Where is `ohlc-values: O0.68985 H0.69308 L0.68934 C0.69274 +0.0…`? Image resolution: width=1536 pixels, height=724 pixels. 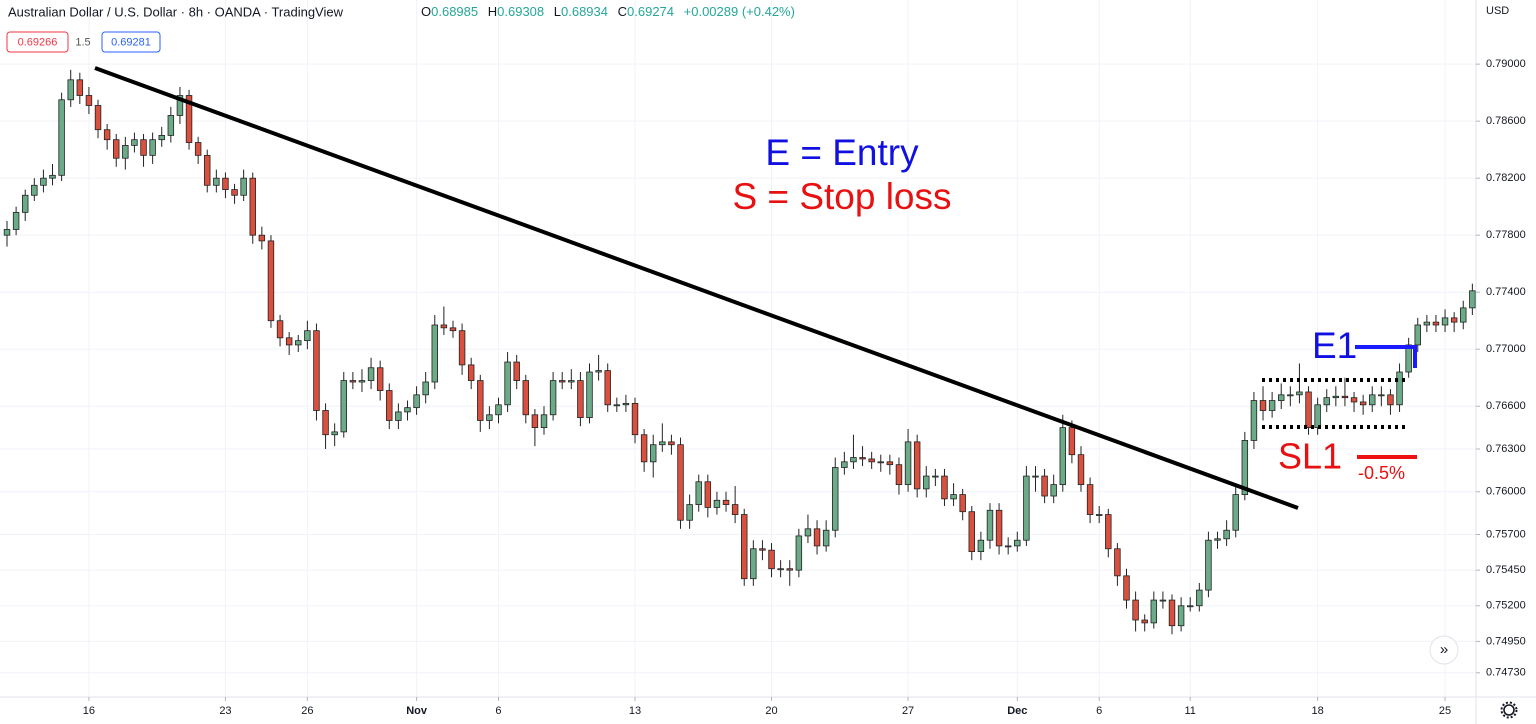 ohlc-values: O0.68985 H0.69308 L0.68934 C0.69274 +0.0… is located at coordinates (608, 11).